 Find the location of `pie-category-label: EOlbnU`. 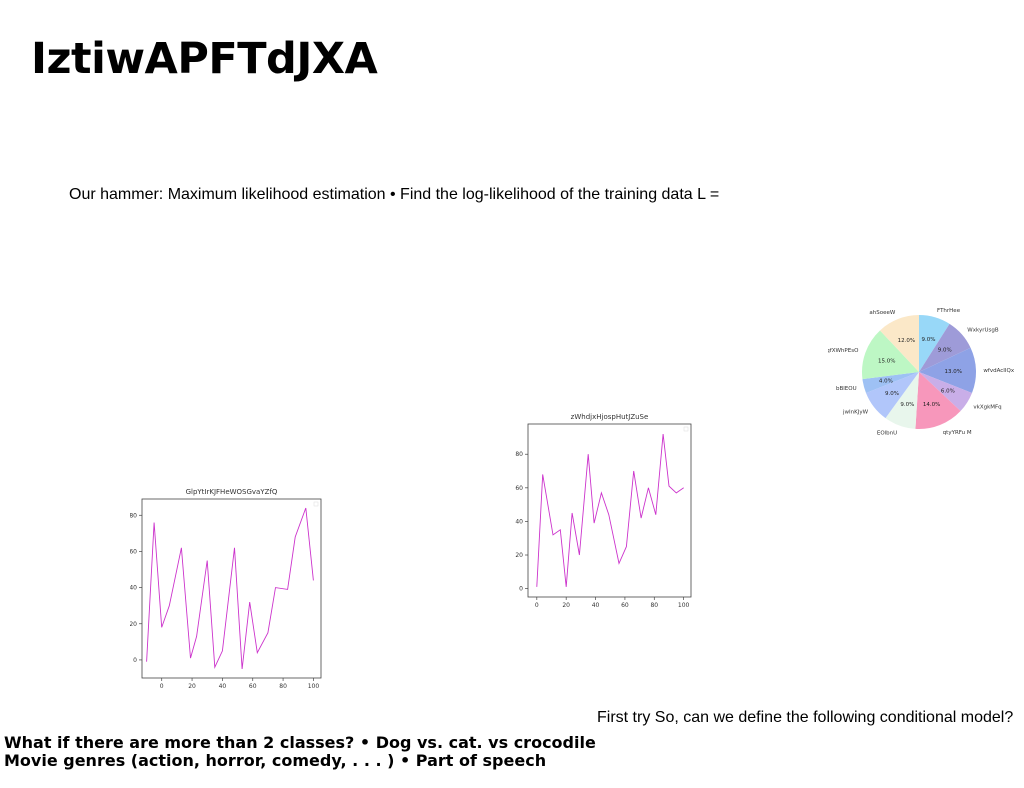

pie-category-label: EOlbnU is located at coordinates (887, 434).